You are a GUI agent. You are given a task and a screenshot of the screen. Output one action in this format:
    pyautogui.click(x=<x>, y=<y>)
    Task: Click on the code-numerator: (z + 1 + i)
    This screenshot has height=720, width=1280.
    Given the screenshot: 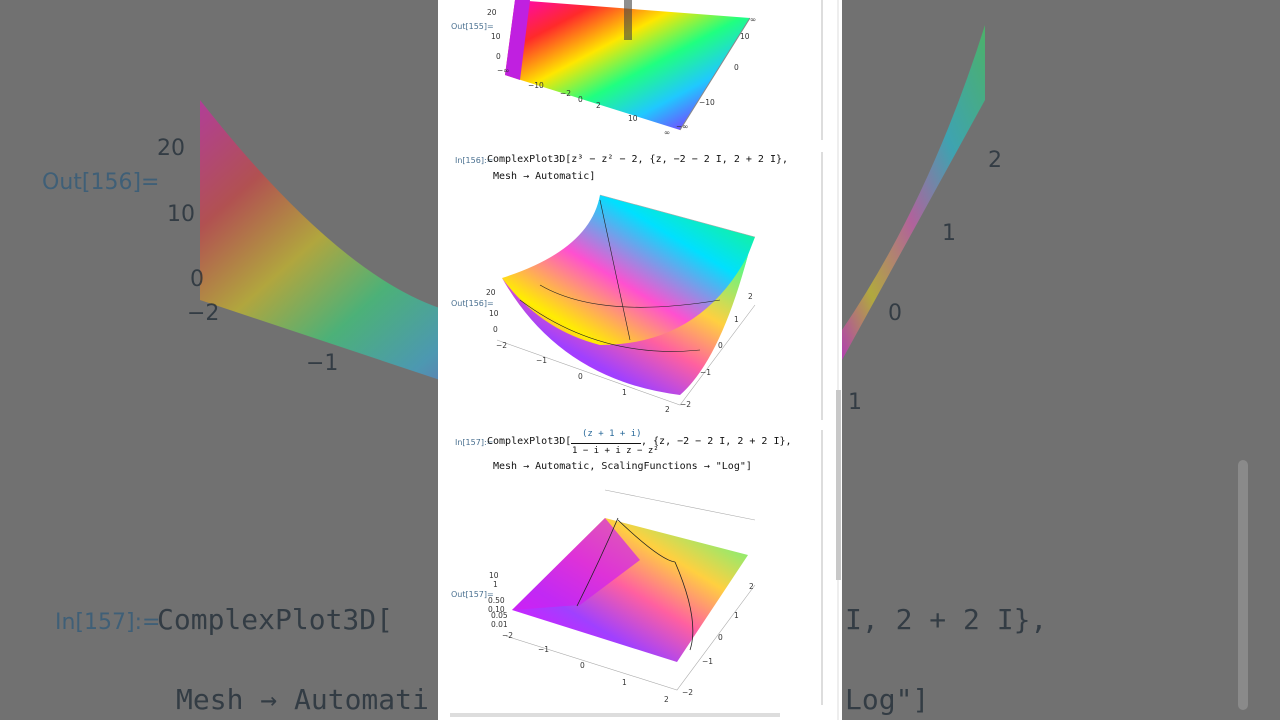 What is the action you would take?
    pyautogui.click(x=612, y=434)
    